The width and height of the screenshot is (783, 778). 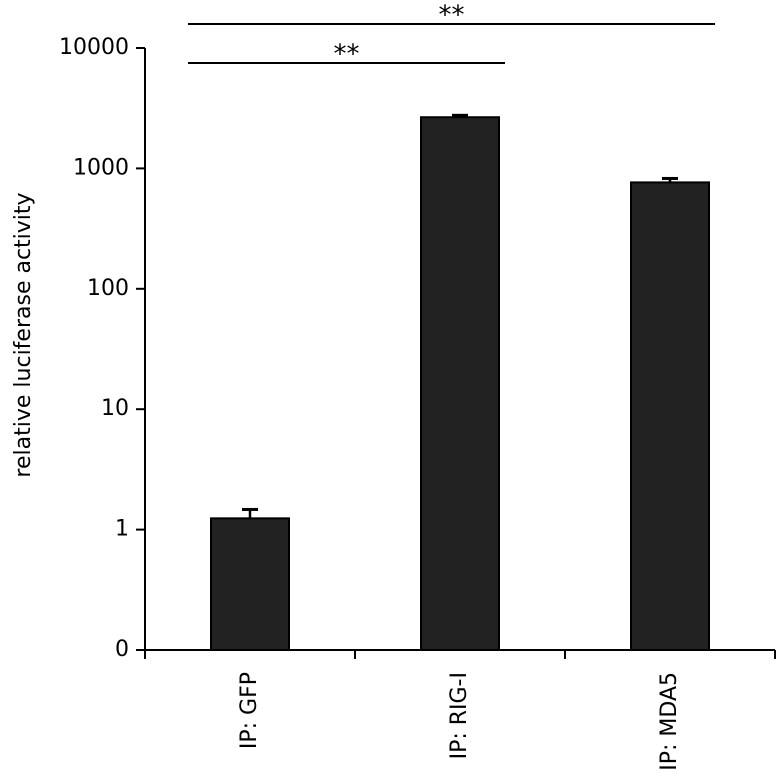 I want to click on y-tick-label: 100, so click(x=108, y=288).